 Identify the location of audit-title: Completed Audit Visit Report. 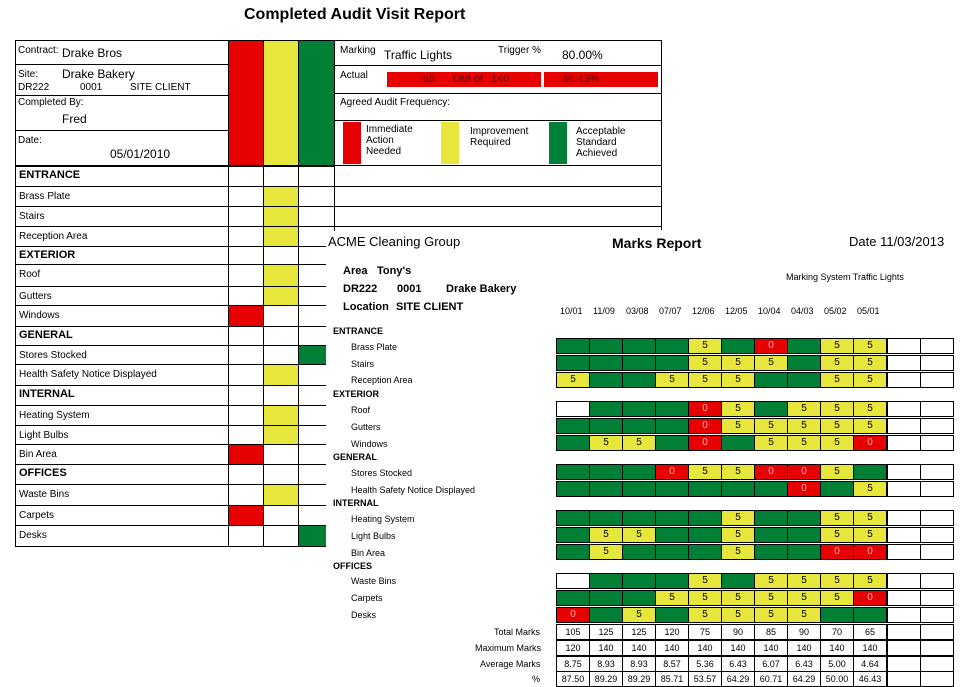
(355, 14).